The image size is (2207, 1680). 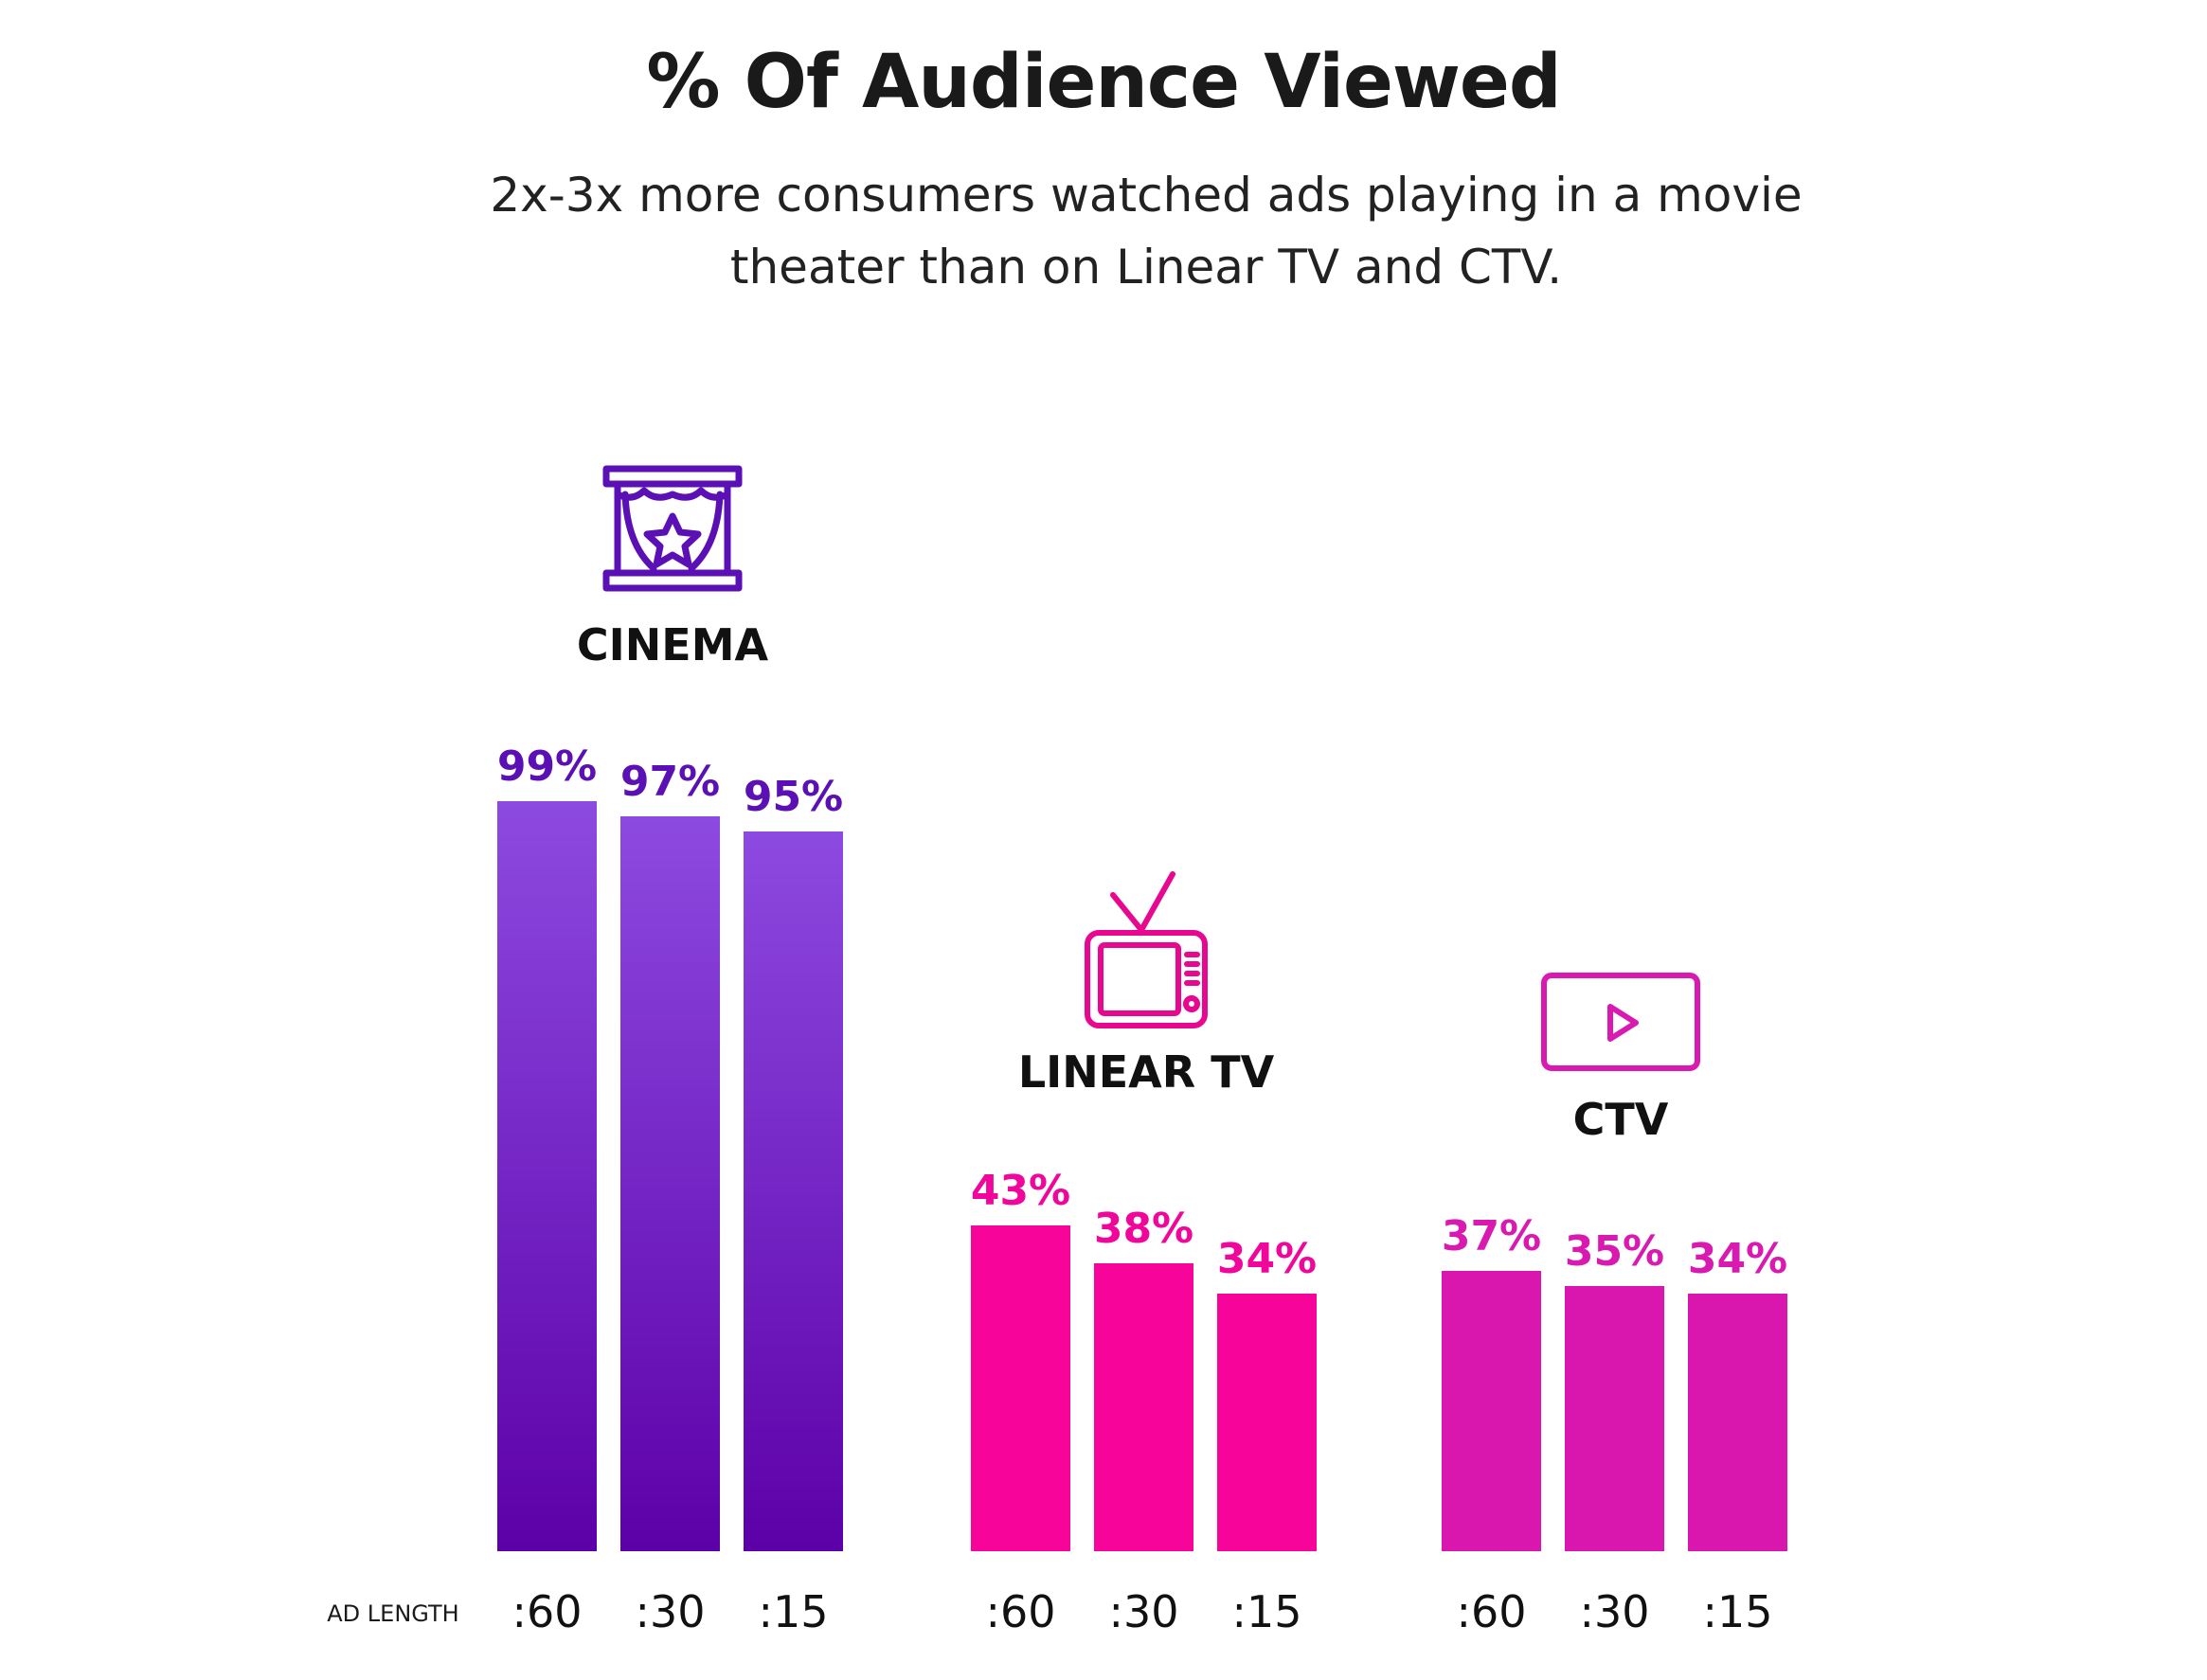 What do you see at coordinates (1146, 1072) in the screenshot?
I see `series-title: LINEAR TV` at bounding box center [1146, 1072].